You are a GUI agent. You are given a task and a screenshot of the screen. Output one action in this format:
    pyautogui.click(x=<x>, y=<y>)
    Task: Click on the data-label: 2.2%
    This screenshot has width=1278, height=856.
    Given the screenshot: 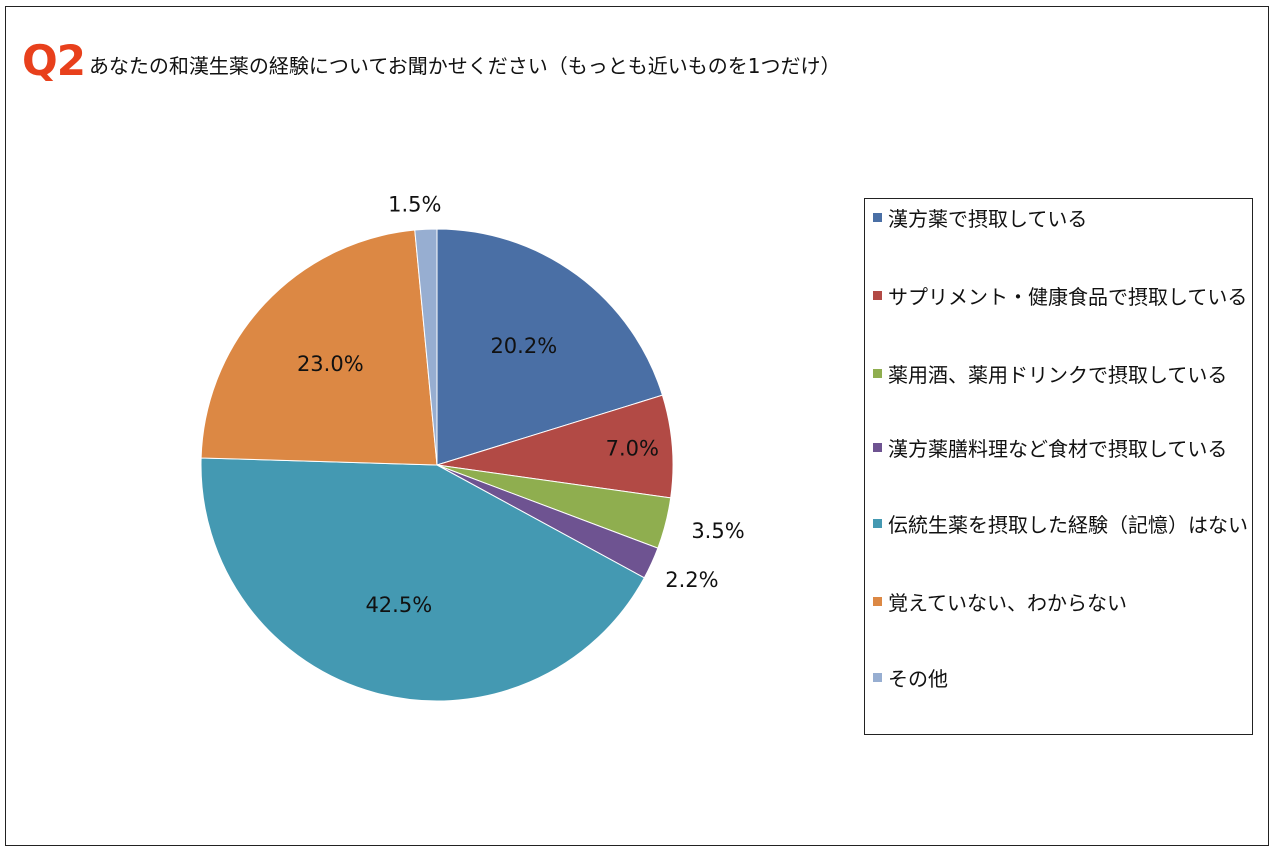 What is the action you would take?
    pyautogui.click(x=691, y=580)
    